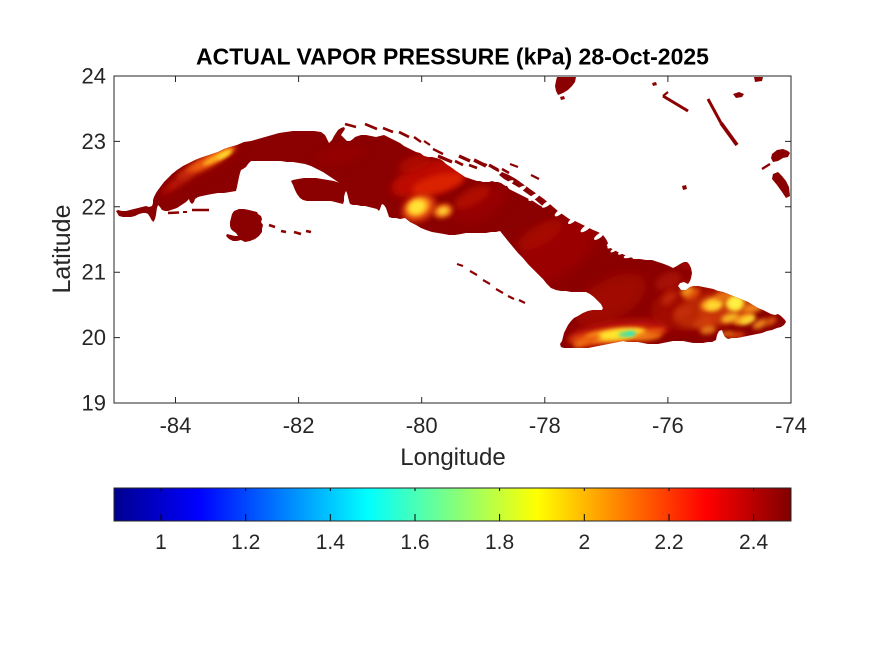  Describe the element at coordinates (94, 76) in the screenshot. I see `svg-text: 24` at that location.